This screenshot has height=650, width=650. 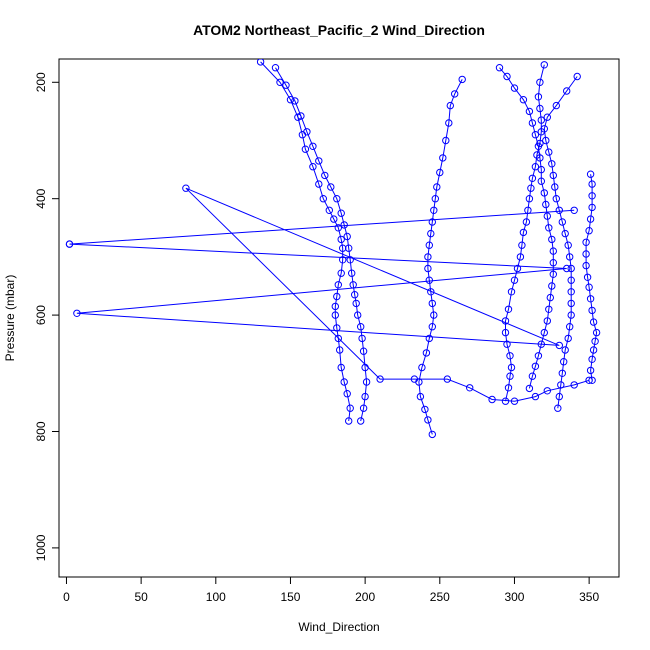 I want to click on x-tick-label: 150, so click(x=290, y=597).